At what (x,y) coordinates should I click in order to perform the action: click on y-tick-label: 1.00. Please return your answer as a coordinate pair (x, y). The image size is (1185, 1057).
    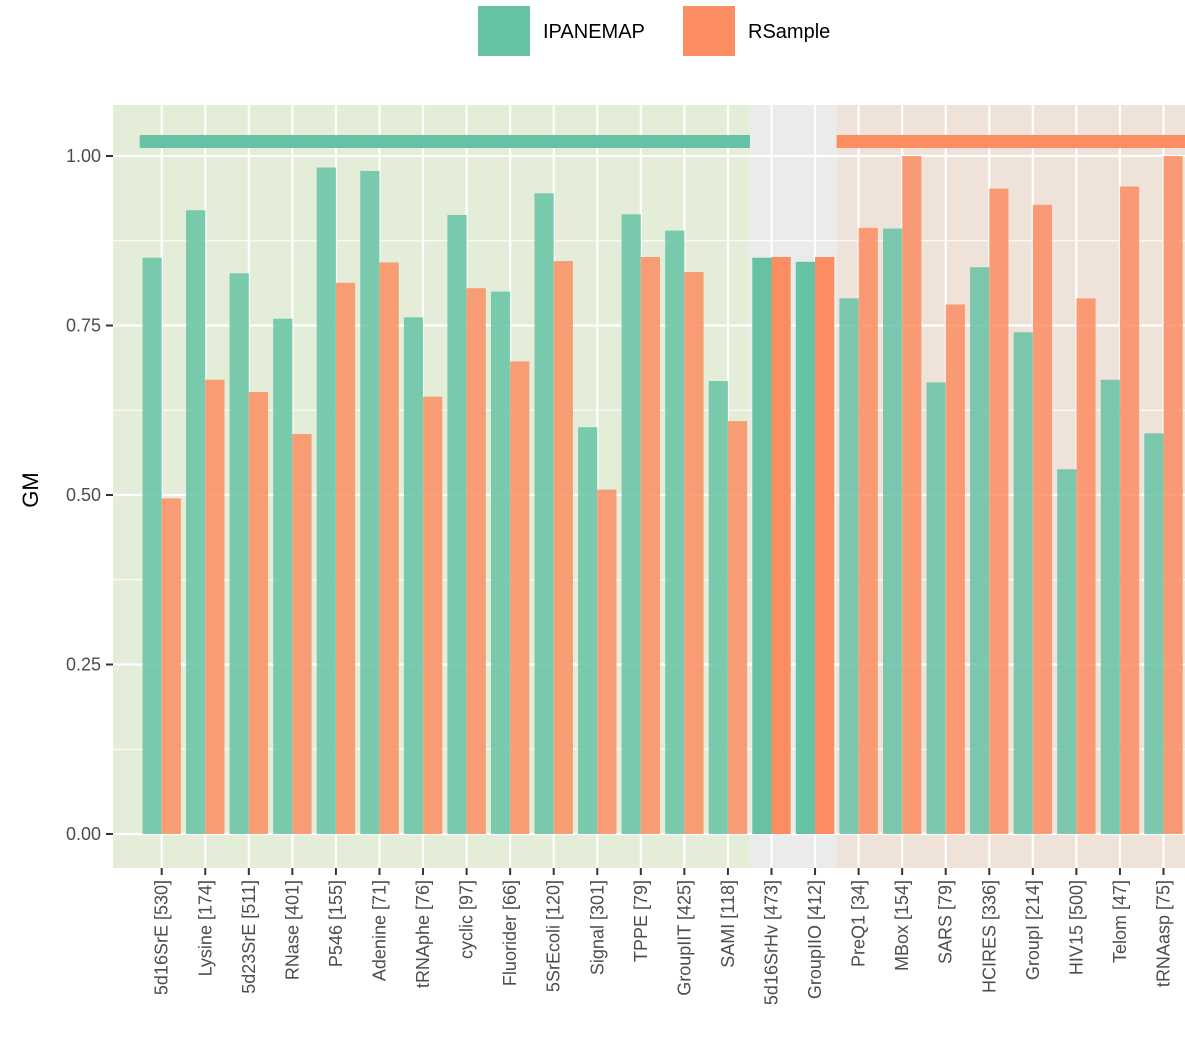
    Looking at the image, I should click on (83, 156).